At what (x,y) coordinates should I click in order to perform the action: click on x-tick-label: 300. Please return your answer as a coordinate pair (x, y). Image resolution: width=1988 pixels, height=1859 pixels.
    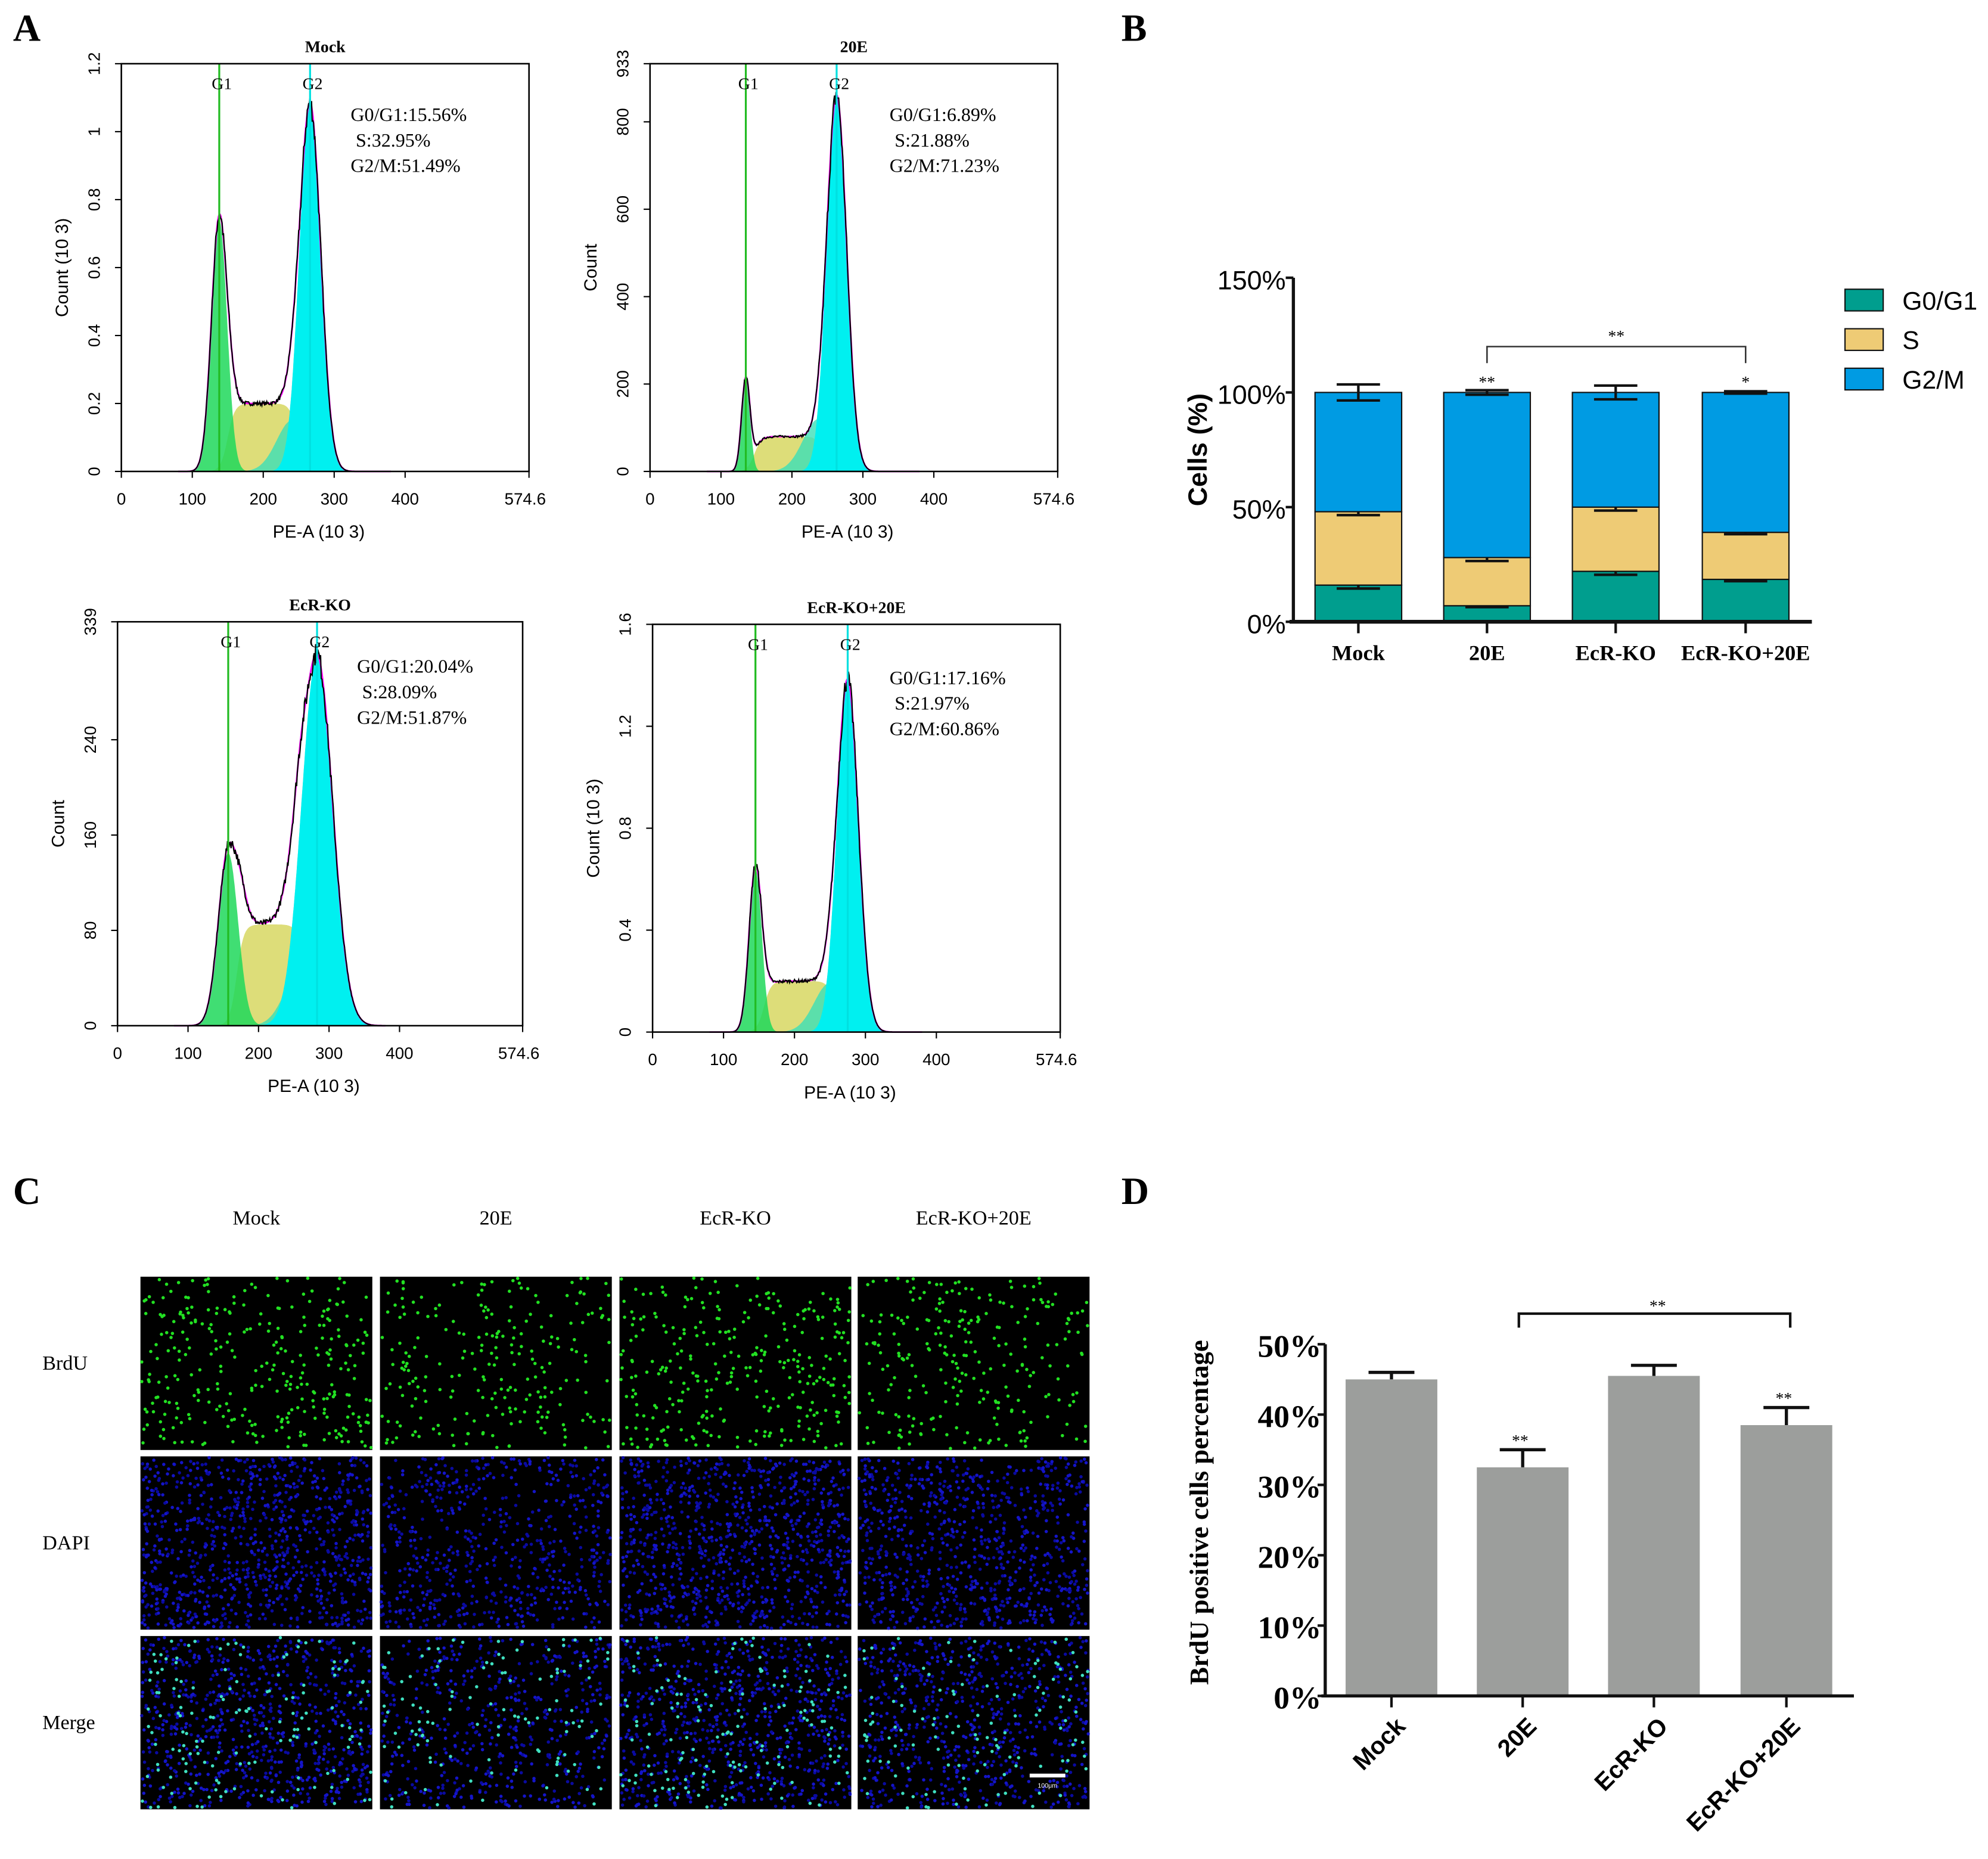
    Looking at the image, I should click on (329, 1053).